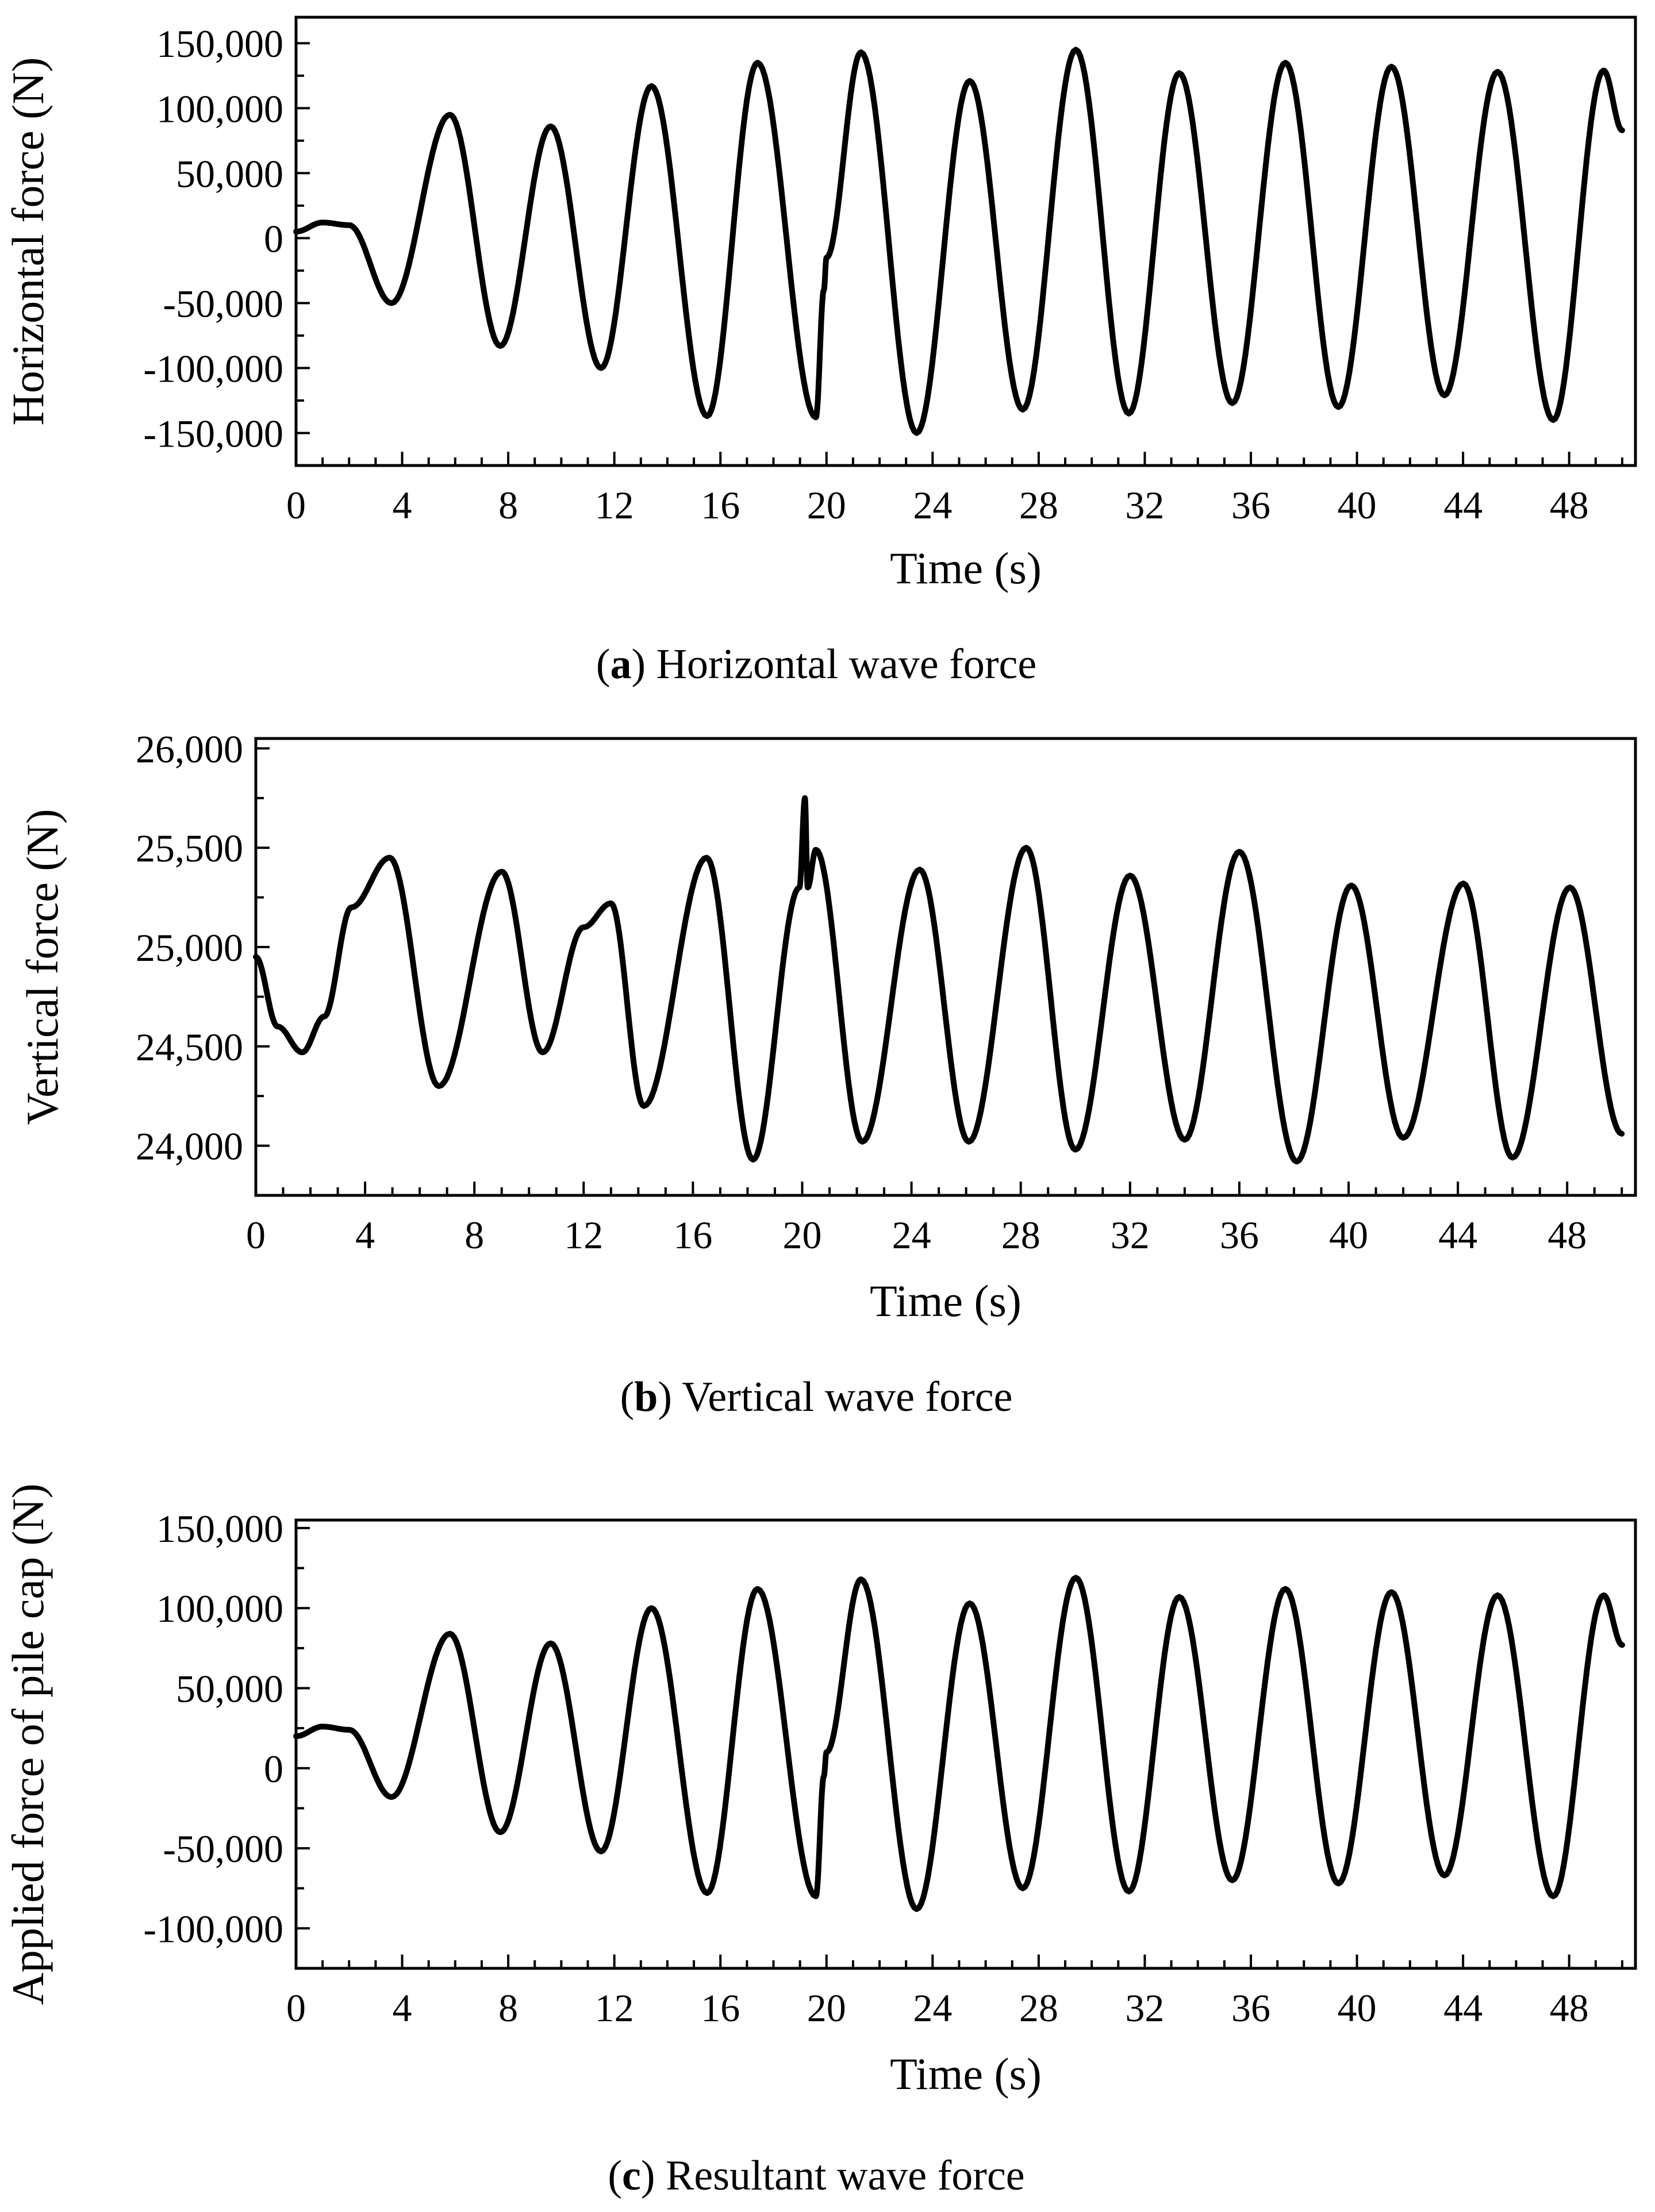  Describe the element at coordinates (213, 433) in the screenshot. I see `y-tick-label: -150,000` at that location.